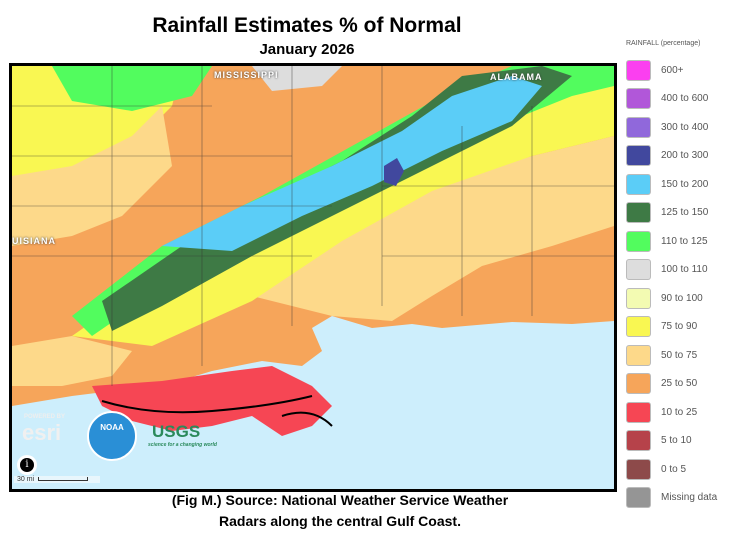 This screenshot has width=739, height=534. What do you see at coordinates (72, 361) in the screenshot?
I see `zone-coast-light` at bounding box center [72, 361].